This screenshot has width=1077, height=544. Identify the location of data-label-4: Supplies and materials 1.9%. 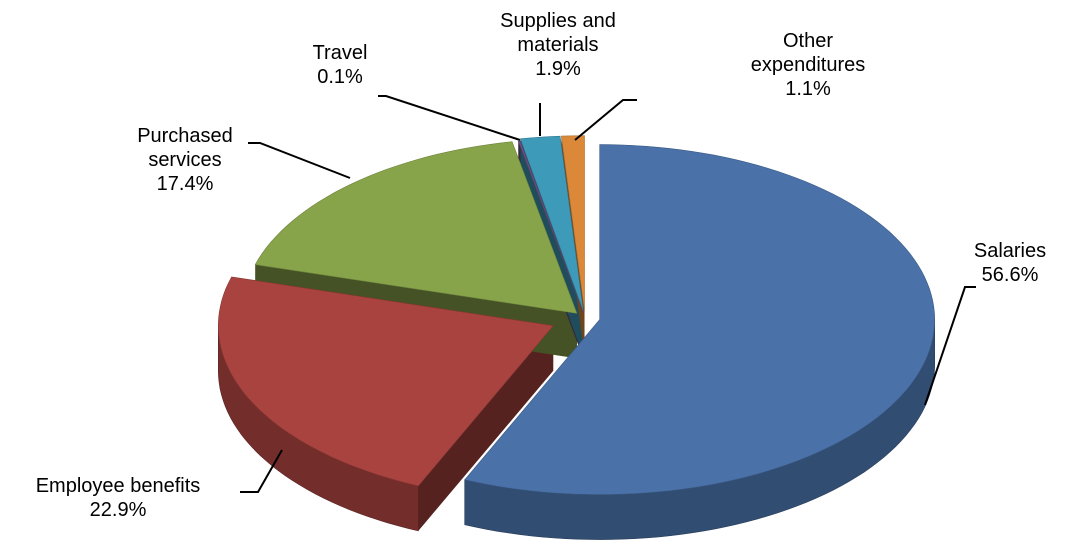
(558, 45).